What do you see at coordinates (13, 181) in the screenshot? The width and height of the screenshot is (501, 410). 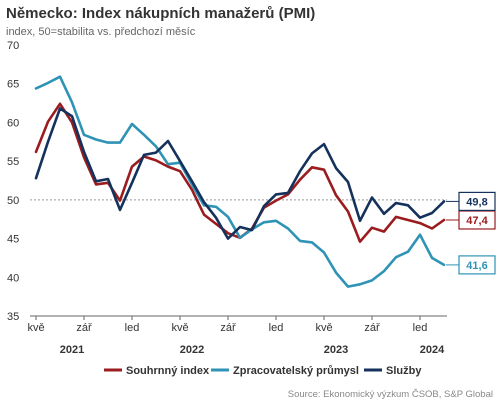 I see `y-axis-ticks: 35 40 45 50 55 60 65 70` at bounding box center [13, 181].